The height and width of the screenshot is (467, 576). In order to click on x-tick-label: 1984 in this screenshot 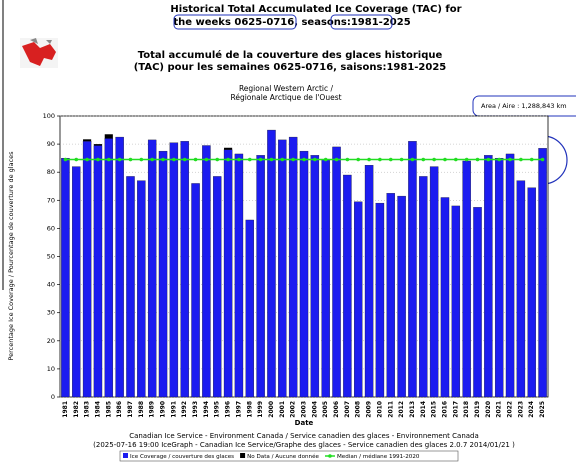, I will do `click(97, 409)`.